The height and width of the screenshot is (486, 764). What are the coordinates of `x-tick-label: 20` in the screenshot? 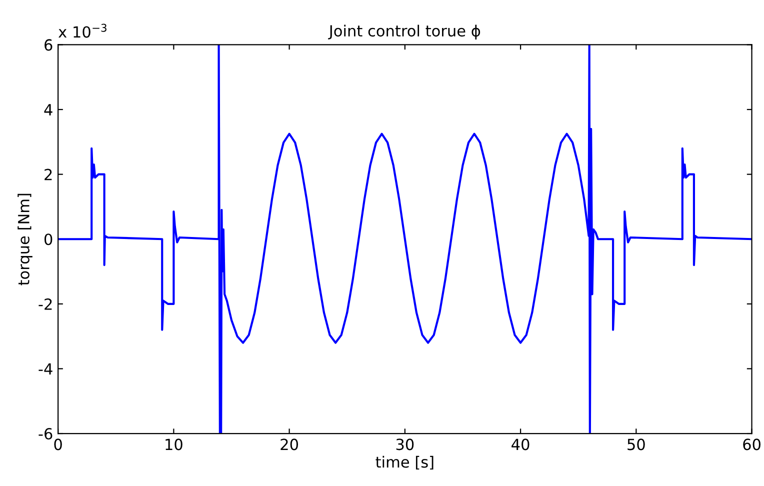 It's located at (289, 444).